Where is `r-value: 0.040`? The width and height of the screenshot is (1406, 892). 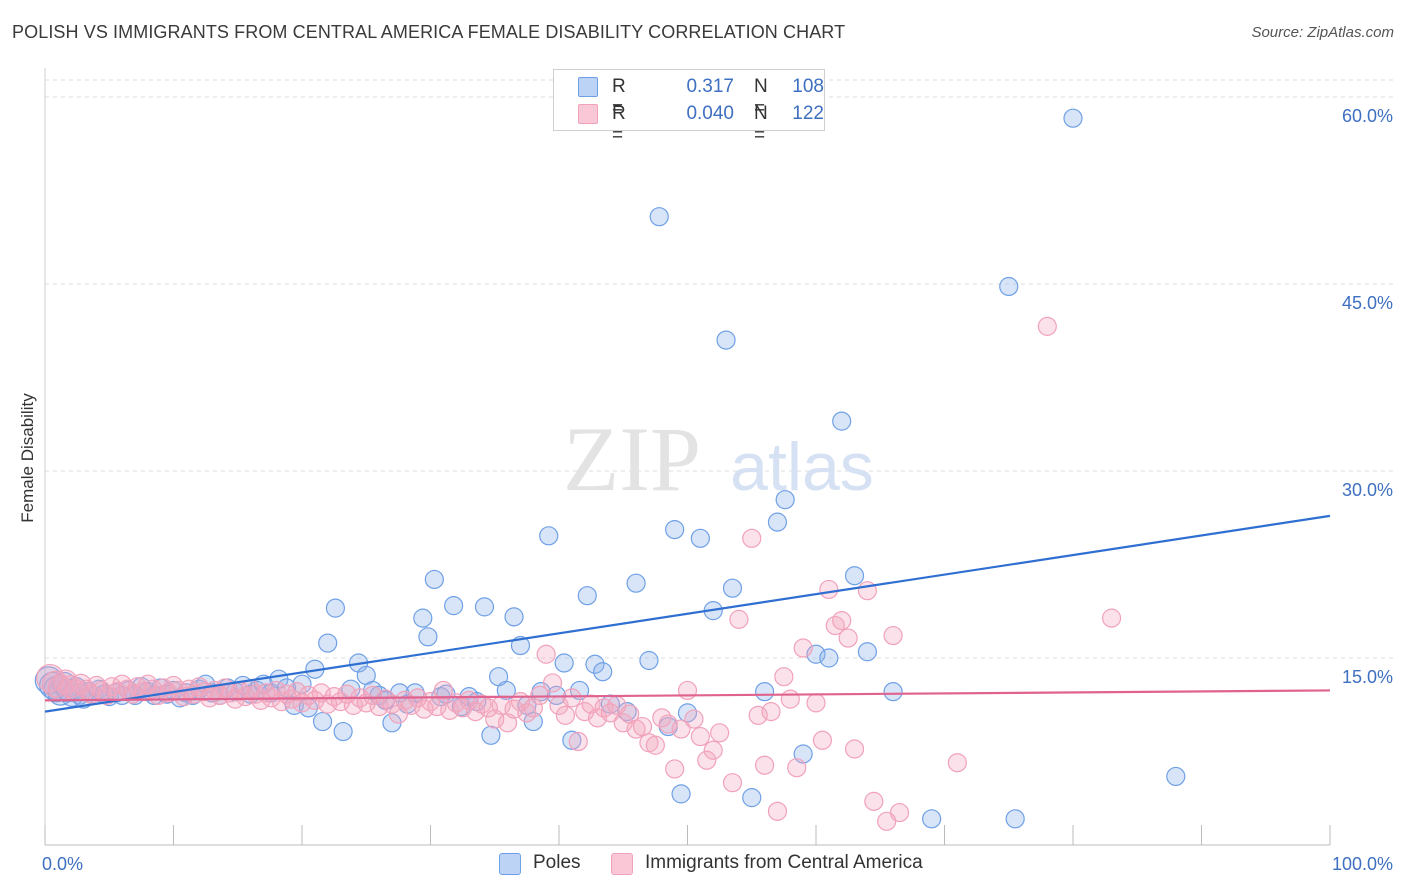
r-value: 0.040 is located at coordinates (710, 113).